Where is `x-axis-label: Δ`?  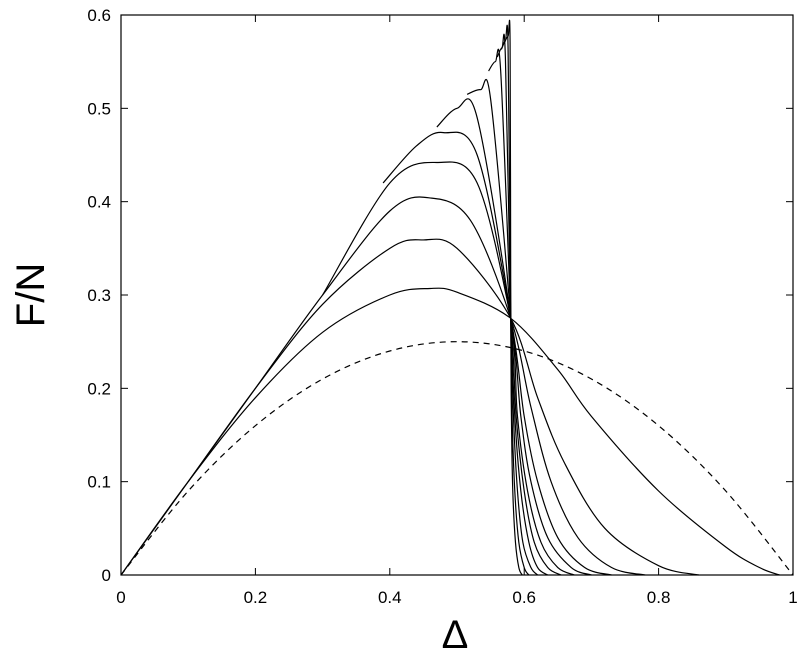
x-axis-label: Δ is located at coordinates (455, 634).